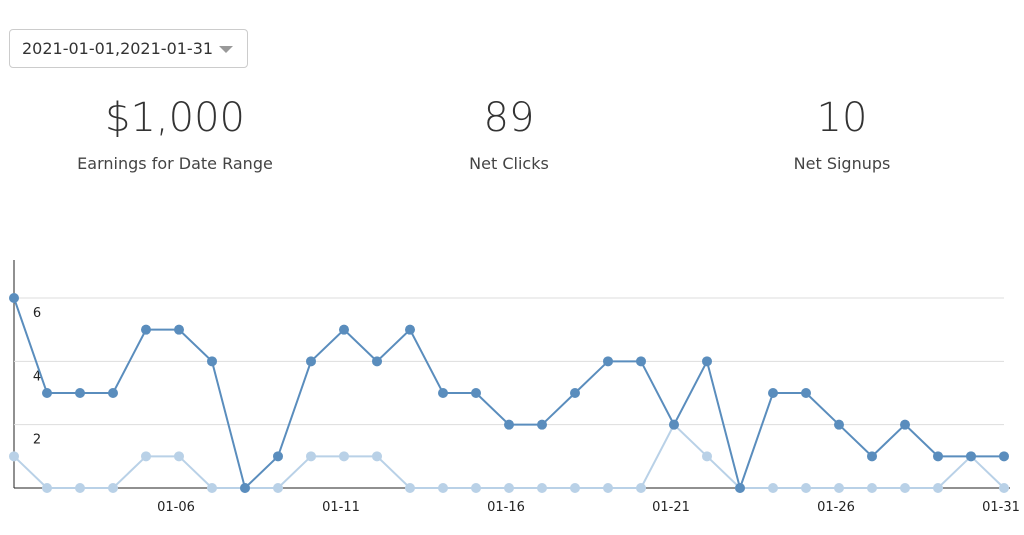  I want to click on series-line, so click(509, 456).